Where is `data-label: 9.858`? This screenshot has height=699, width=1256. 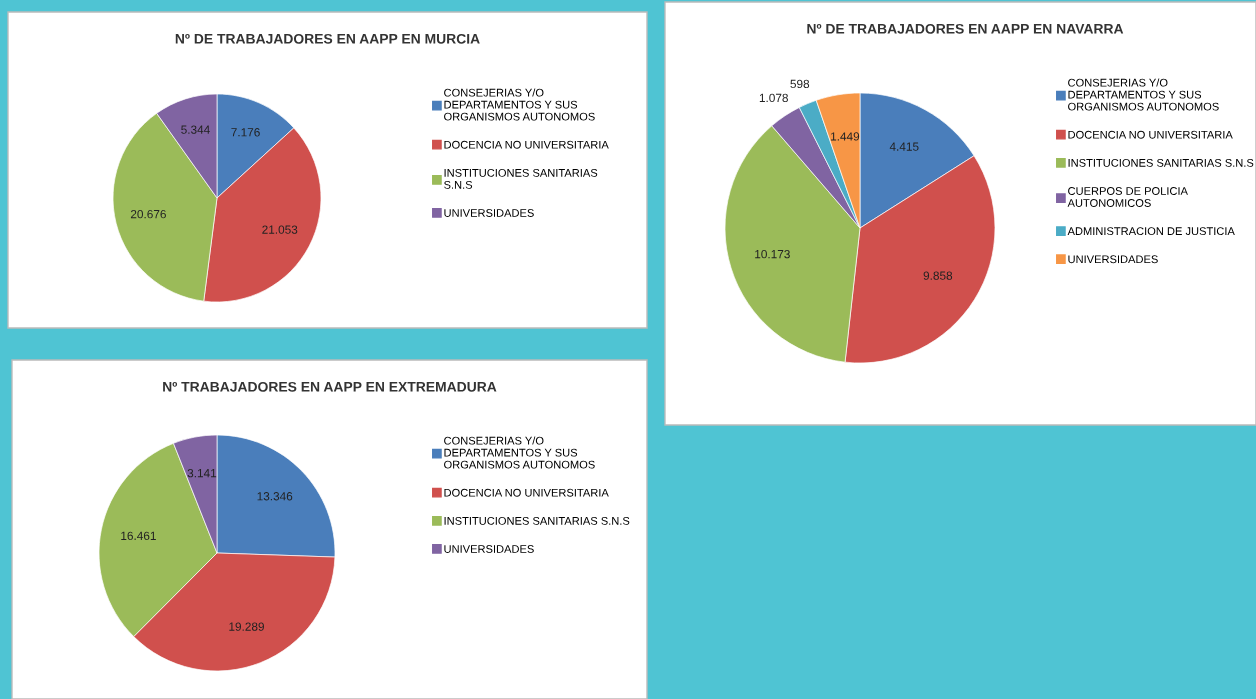
data-label: 9.858 is located at coordinates (938, 275).